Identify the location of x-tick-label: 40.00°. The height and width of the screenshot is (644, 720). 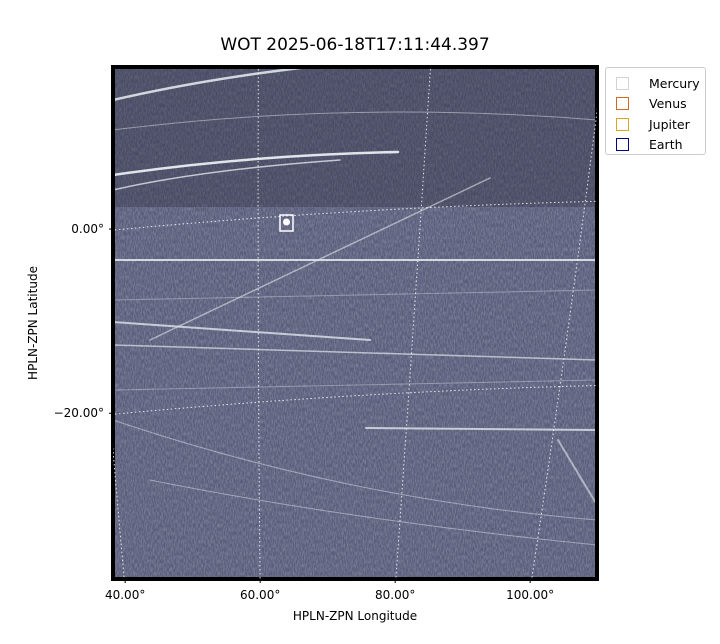
(125, 595).